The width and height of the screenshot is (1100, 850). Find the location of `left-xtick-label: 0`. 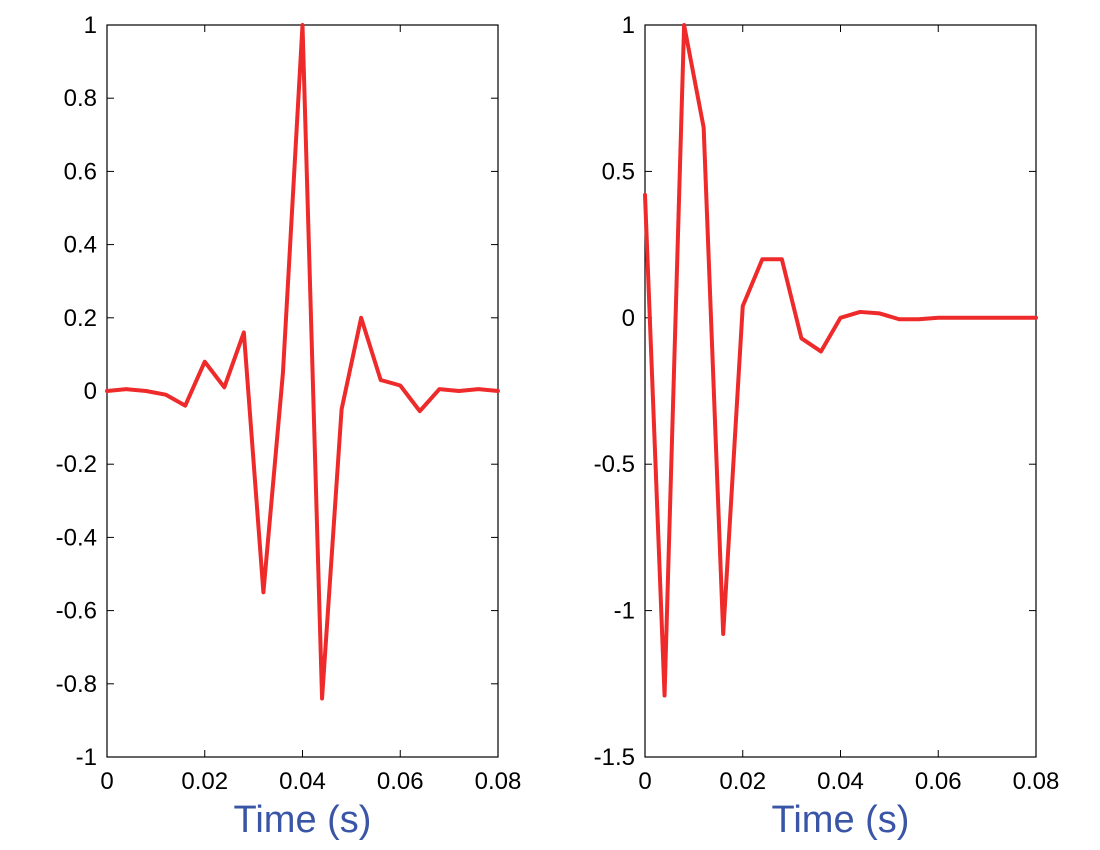

left-xtick-label: 0 is located at coordinates (106, 781).